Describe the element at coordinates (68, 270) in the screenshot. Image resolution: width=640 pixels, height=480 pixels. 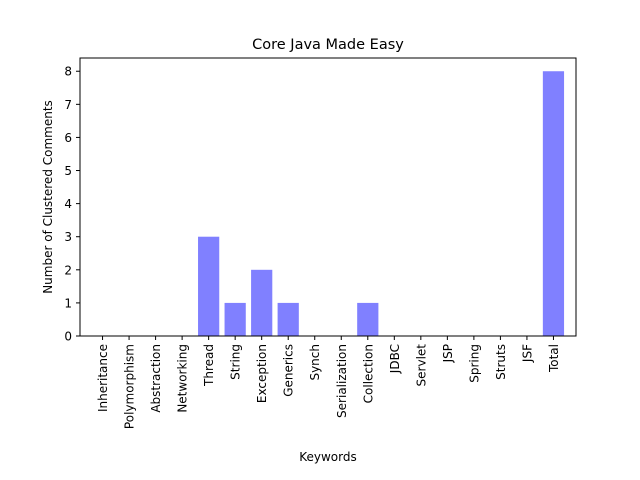
I see `y-tick-label: 2` at that location.